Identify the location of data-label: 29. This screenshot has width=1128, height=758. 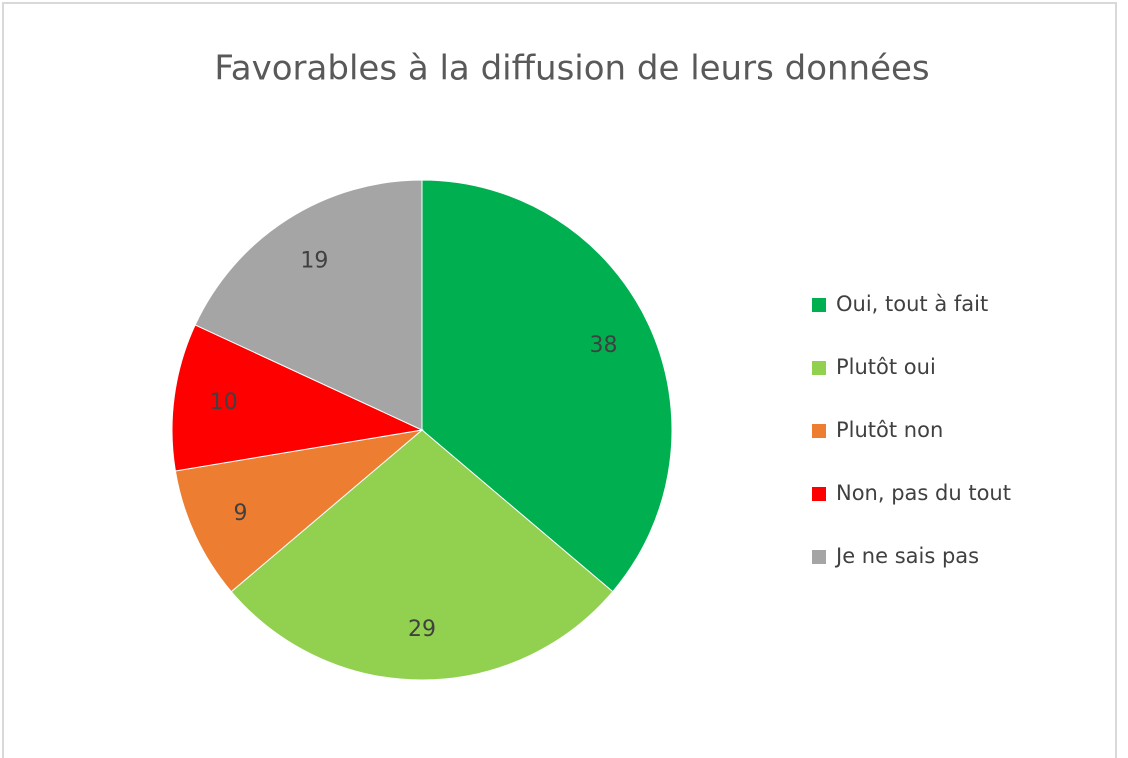
(422, 629).